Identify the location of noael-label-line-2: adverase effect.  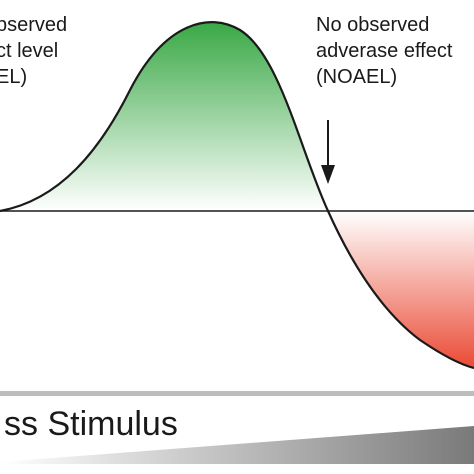
(384, 51).